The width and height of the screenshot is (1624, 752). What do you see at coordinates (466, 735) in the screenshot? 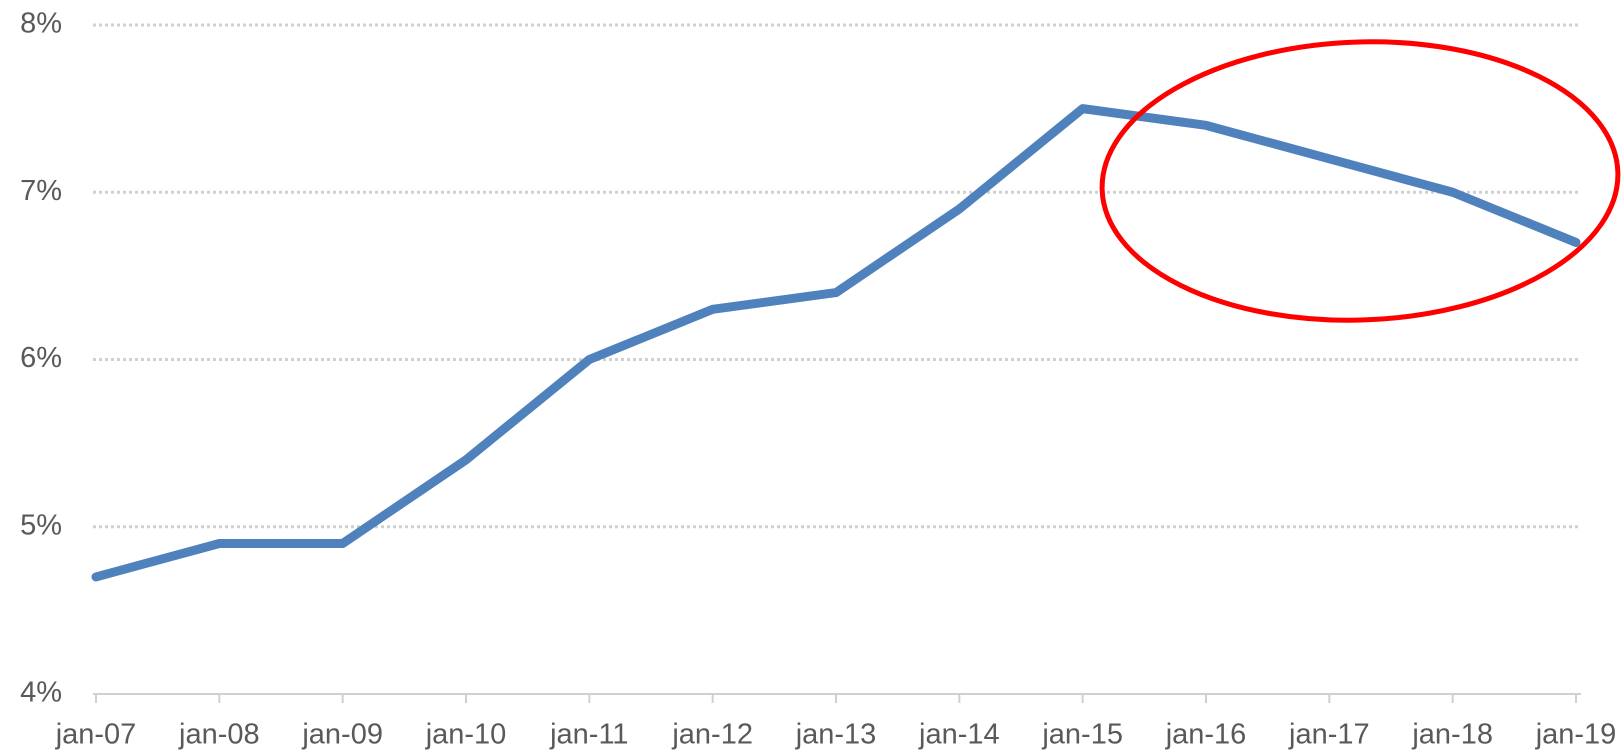
I see `x-tick-label: jan-10` at bounding box center [466, 735].